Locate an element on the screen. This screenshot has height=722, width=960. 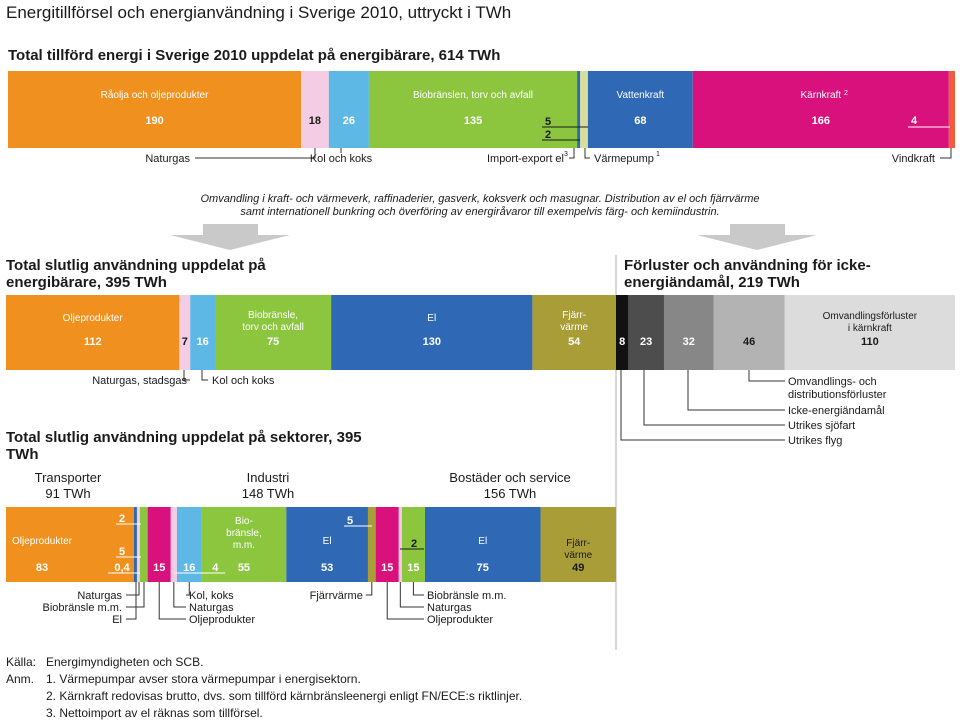
loss-inner-a: Omvandlingsförluster is located at coordinates (870, 316).